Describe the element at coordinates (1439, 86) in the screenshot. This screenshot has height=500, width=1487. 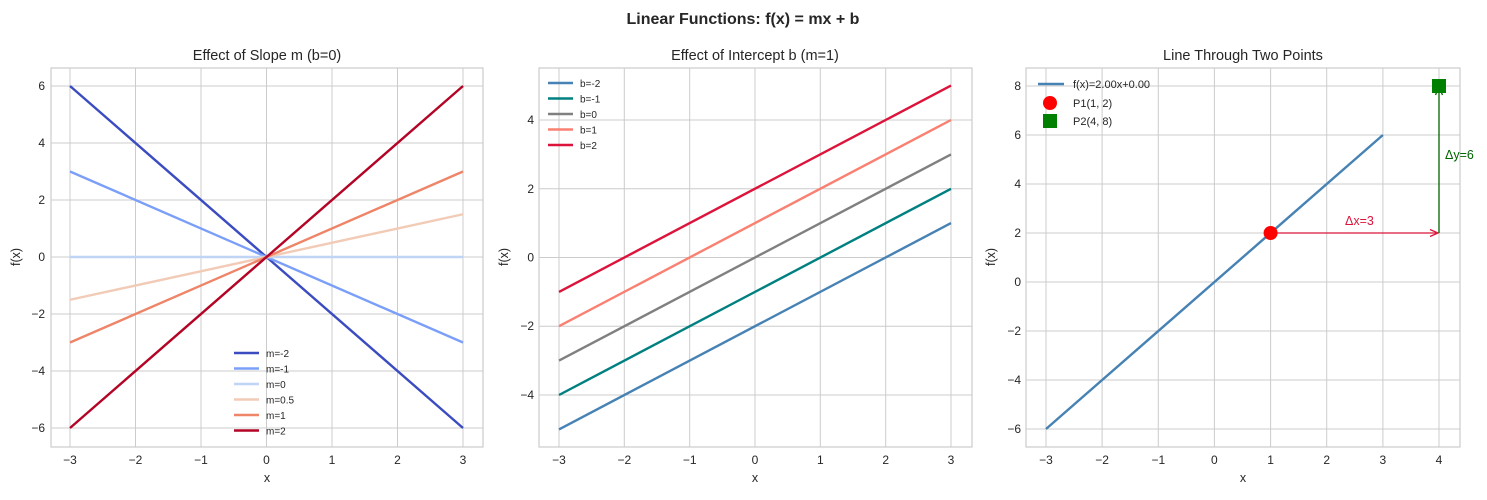
I see `point-p2-marker` at that location.